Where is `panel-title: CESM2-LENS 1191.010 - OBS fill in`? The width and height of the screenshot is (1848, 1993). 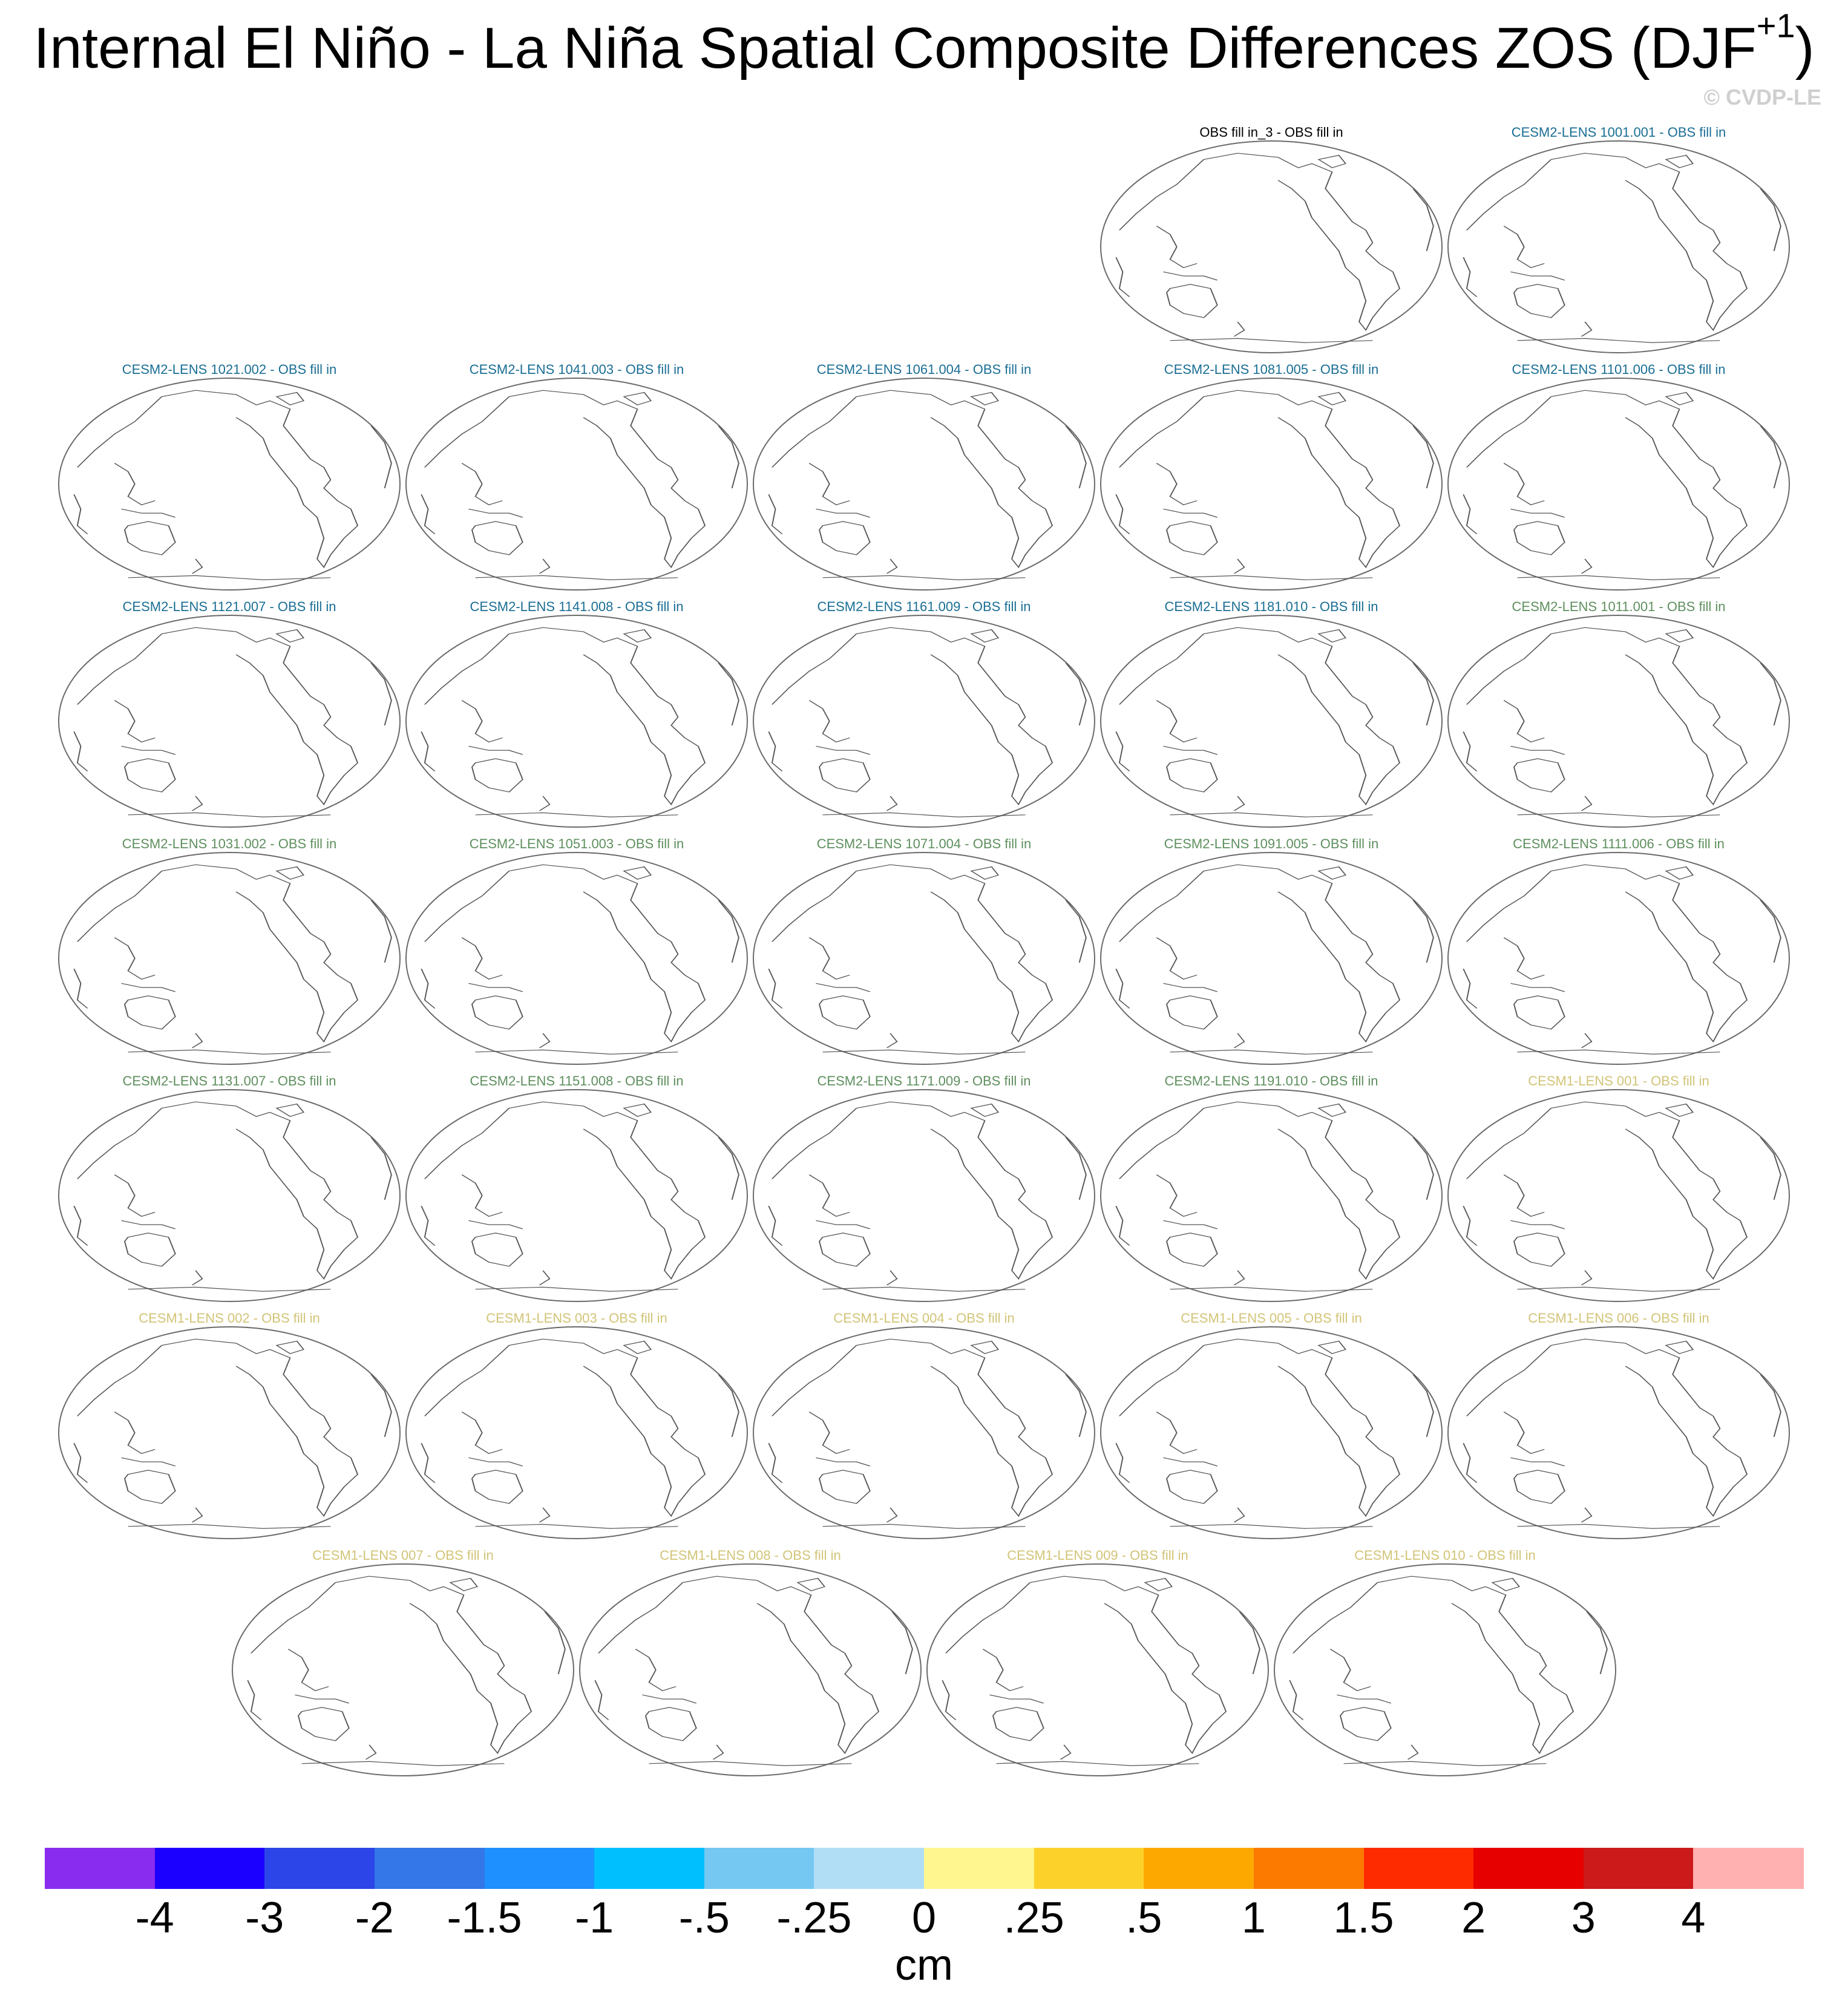
panel-title: CESM2-LENS 1191.010 - OBS fill in is located at coordinates (1271, 1080).